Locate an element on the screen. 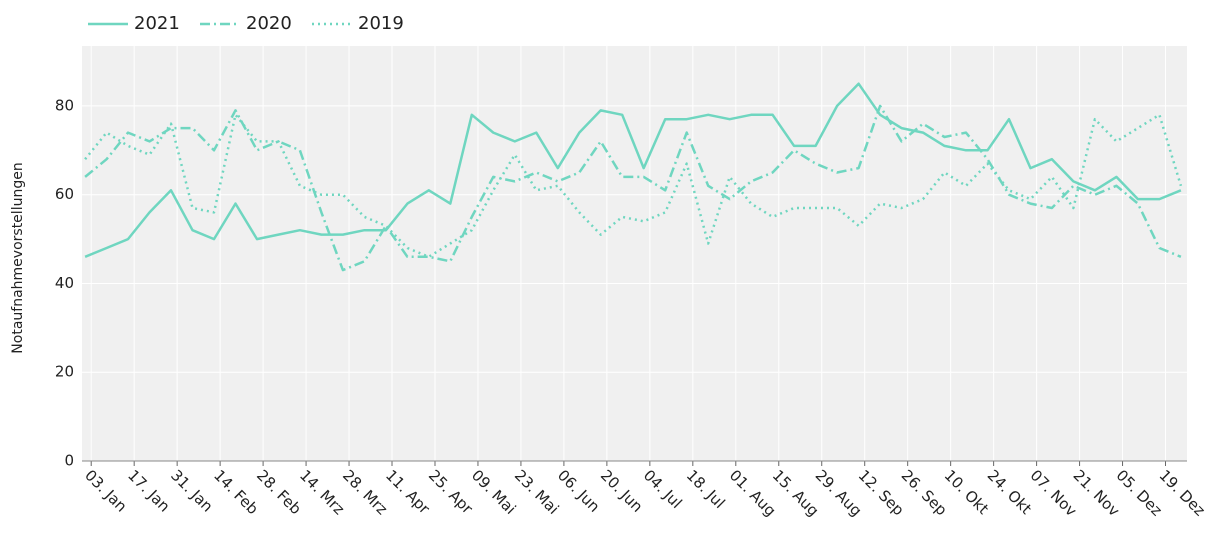  x-tick-label: 03. Jan is located at coordinates (105, 490).